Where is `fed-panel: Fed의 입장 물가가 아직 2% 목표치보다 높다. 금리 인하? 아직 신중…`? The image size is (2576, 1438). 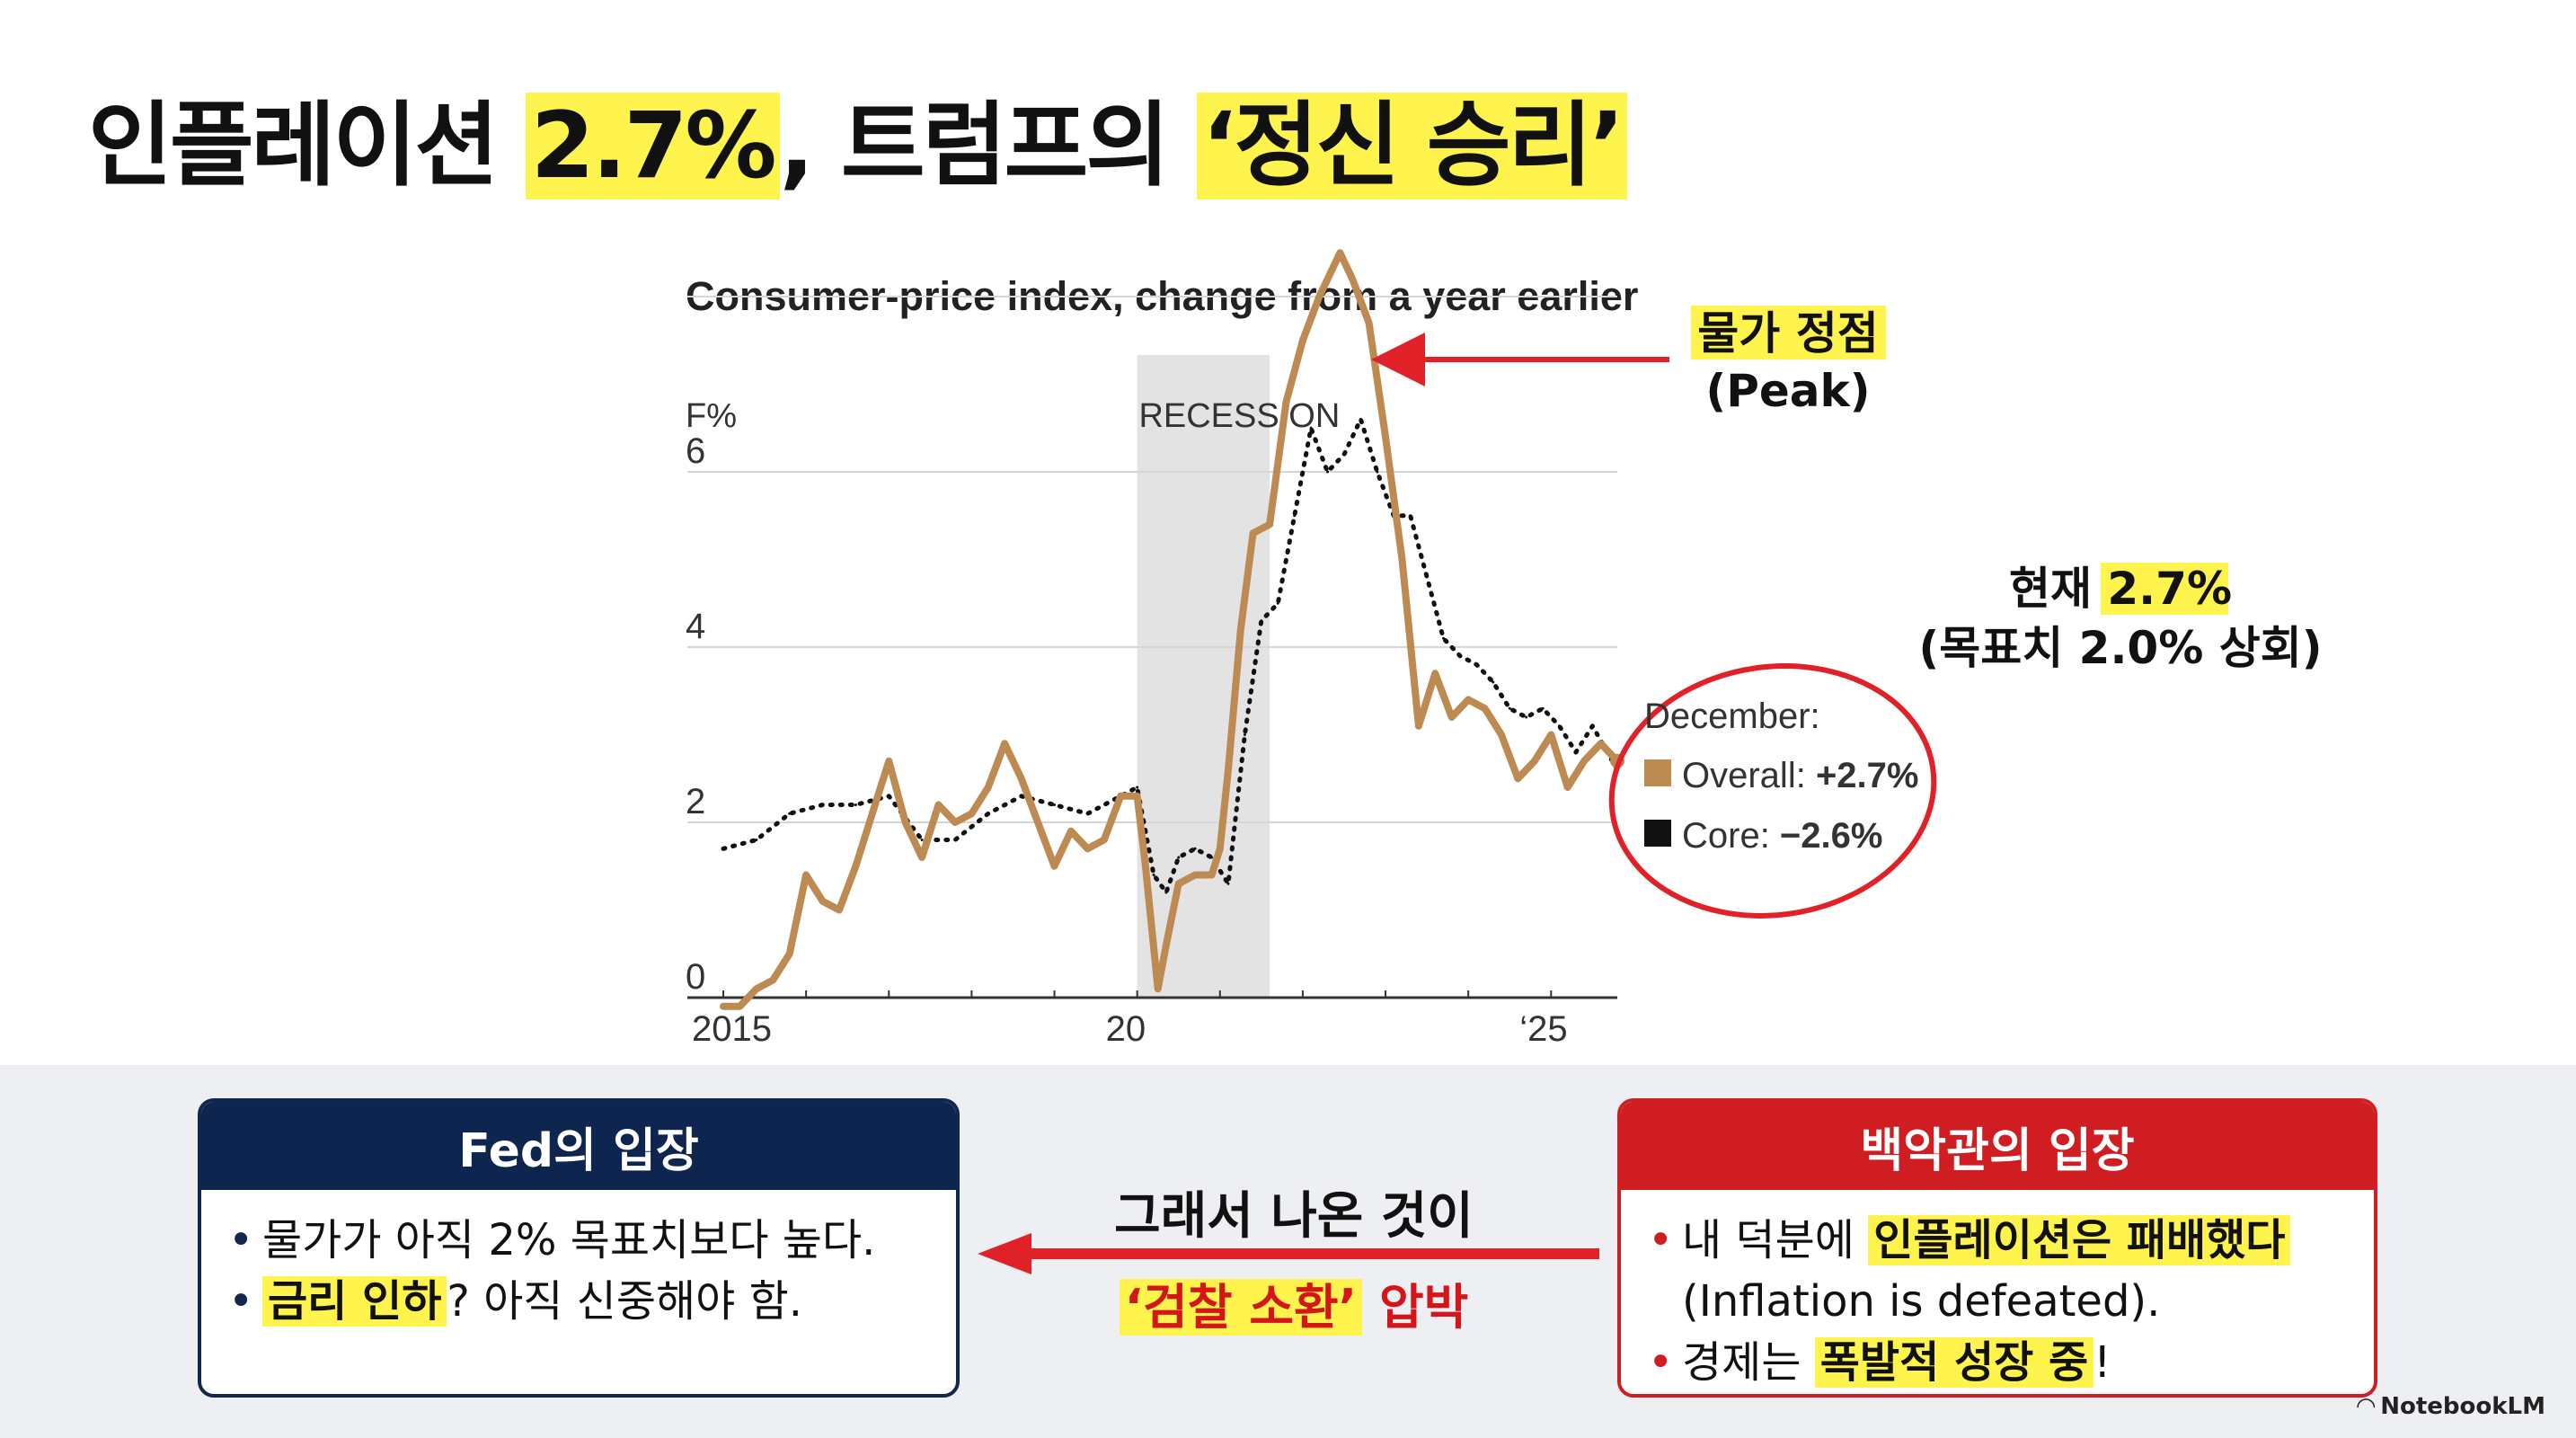 fed-panel: Fed의 입장 물가가 아직 2% 목표치보다 높다. 금리 인하? 아직 신중… is located at coordinates (579, 1248).